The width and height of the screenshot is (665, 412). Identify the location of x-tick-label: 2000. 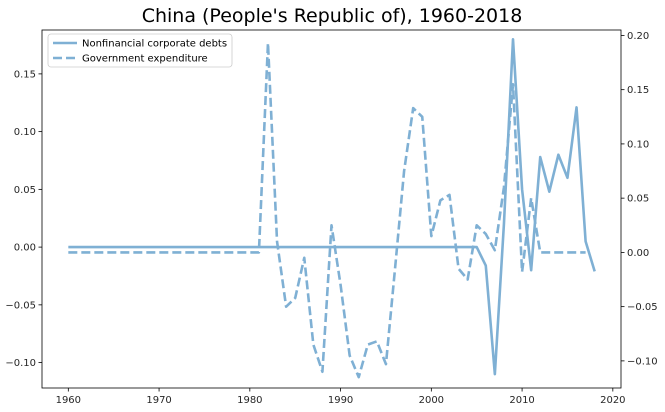
(431, 400).